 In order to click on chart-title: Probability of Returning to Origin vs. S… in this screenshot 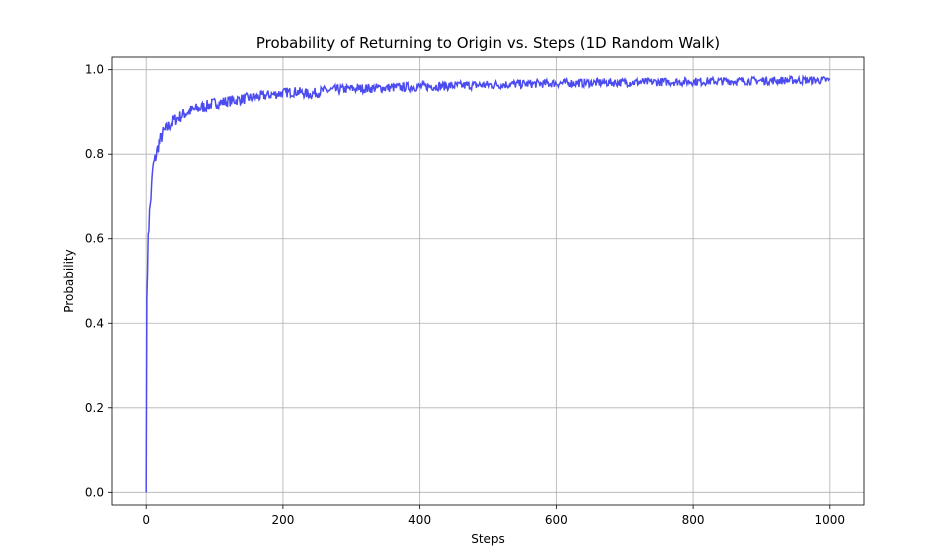, I will do `click(488, 43)`.